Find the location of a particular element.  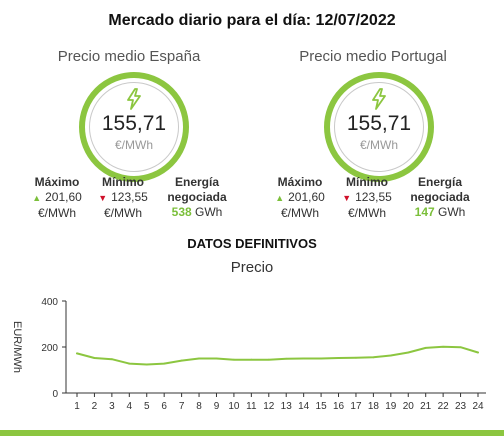

x-tick-label: 22 is located at coordinates (444, 406).